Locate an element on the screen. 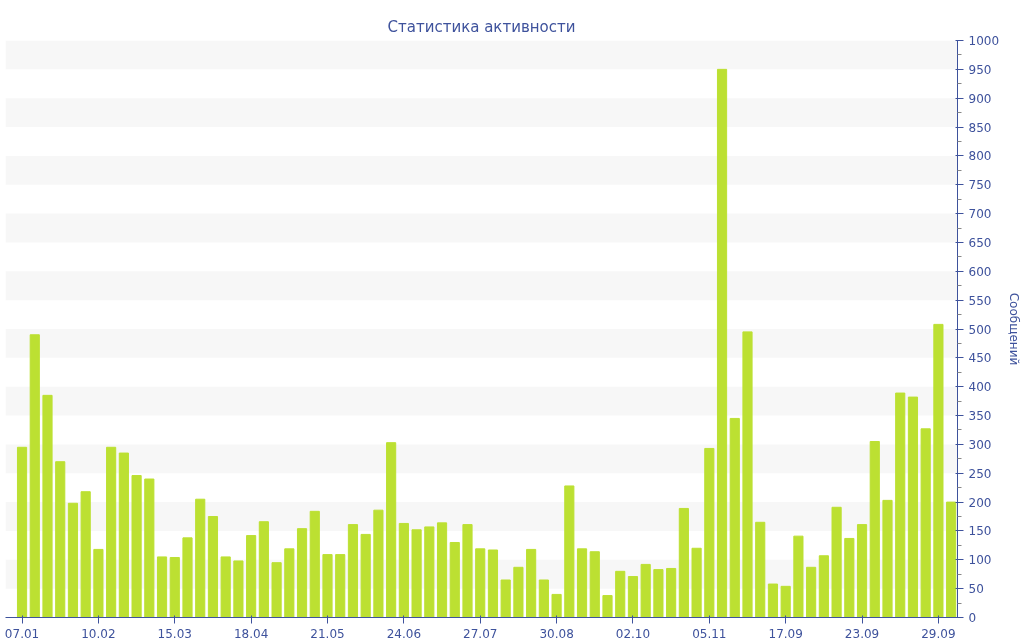 This screenshot has width=1024, height=640. y-tick-label: 350 is located at coordinates (980, 416).